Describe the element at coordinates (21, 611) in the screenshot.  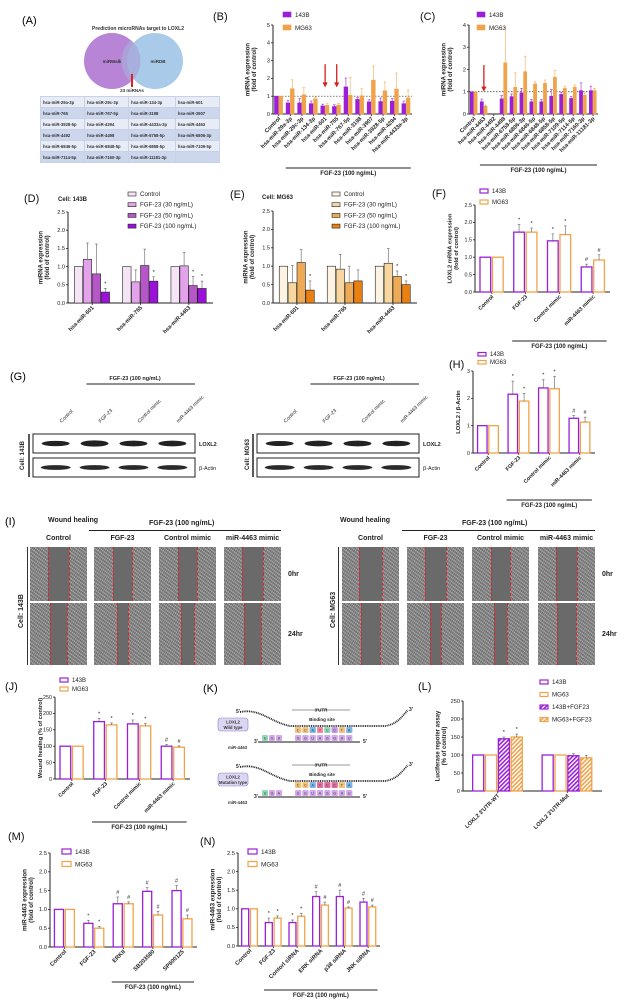
I see `cell-label: Cell: 143B` at that location.